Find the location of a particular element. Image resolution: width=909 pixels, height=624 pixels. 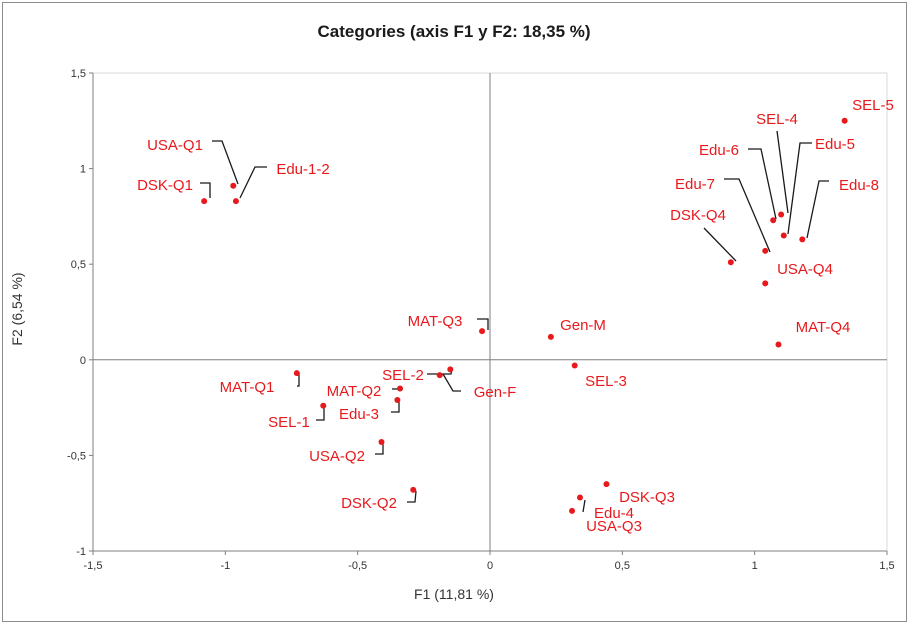

leader-line-mat-q1 is located at coordinates (298, 380).